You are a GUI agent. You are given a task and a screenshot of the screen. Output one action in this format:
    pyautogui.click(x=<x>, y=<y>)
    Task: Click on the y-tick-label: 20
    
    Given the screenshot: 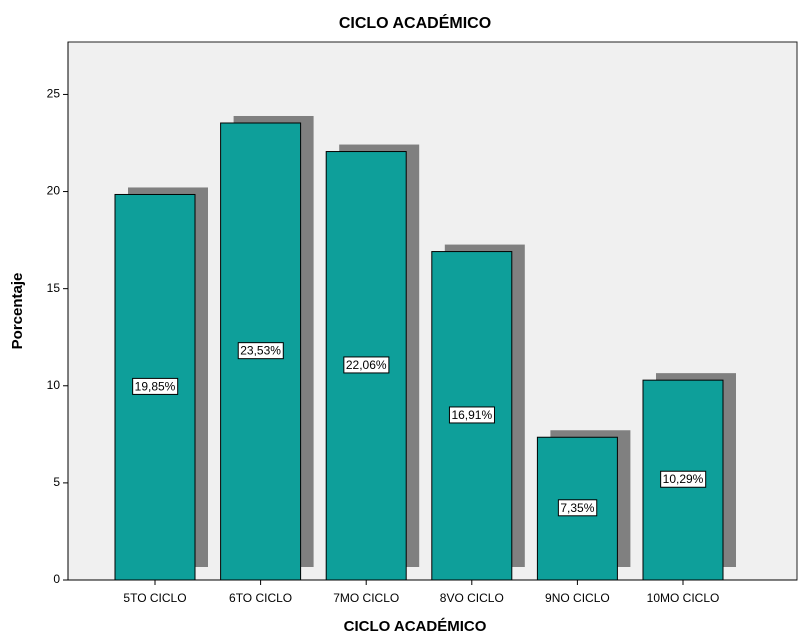 What is the action you would take?
    pyautogui.click(x=54, y=191)
    